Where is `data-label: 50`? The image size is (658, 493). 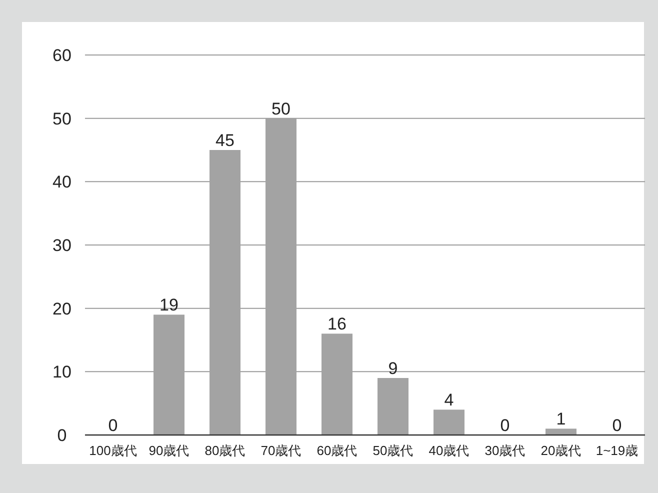
data-label: 50 is located at coordinates (281, 108).